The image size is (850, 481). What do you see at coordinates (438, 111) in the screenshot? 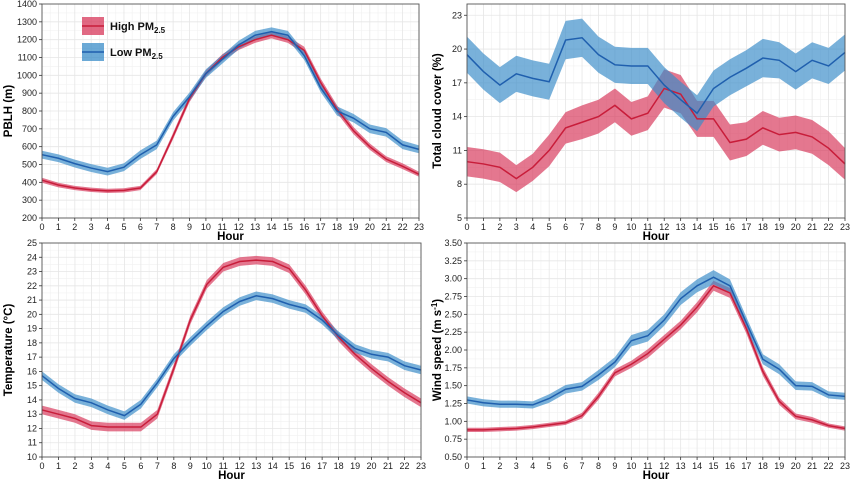
I see `y-axis-label: Total cloud cover (%)` at bounding box center [438, 111].